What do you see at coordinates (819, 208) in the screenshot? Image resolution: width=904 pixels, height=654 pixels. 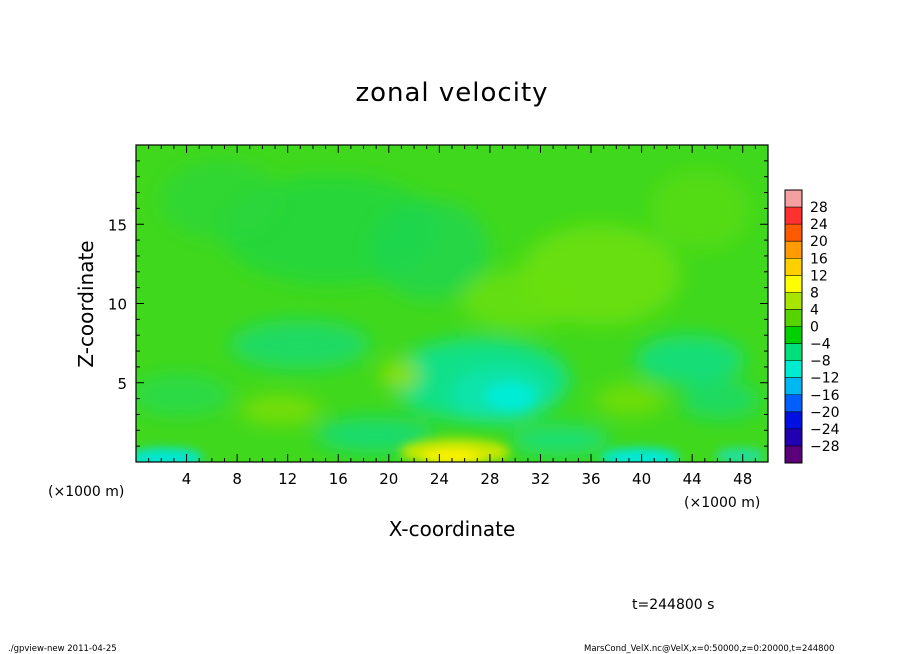 I see `colorbar-label: 28` at bounding box center [819, 208].